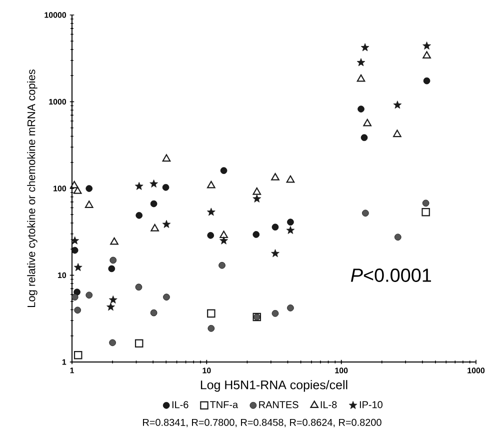 This screenshot has height=434, width=491. What do you see at coordinates (180, 404) in the screenshot?
I see `legend-label: IL-6` at bounding box center [180, 404].